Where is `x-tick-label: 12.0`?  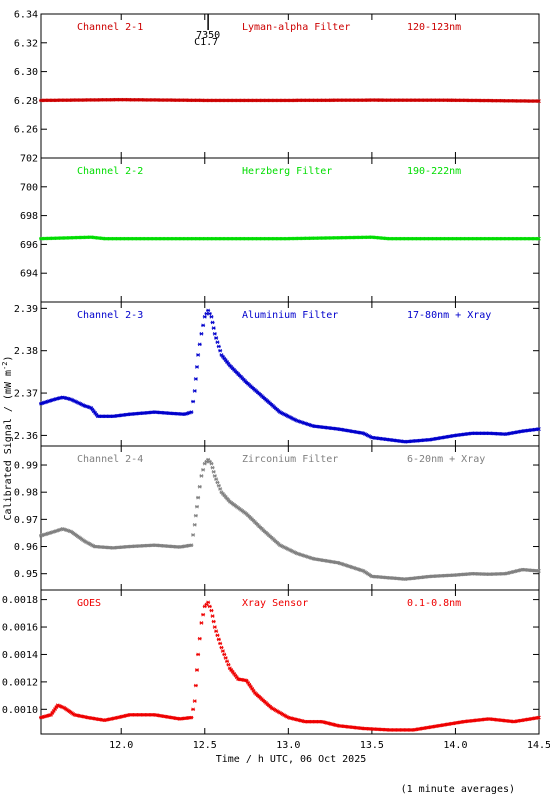
x-tick-label: 12.0 is located at coordinates (121, 745).